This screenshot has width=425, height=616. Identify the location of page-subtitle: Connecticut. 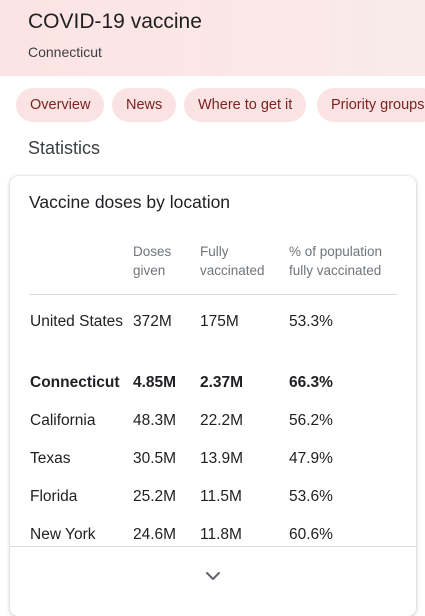
(65, 52).